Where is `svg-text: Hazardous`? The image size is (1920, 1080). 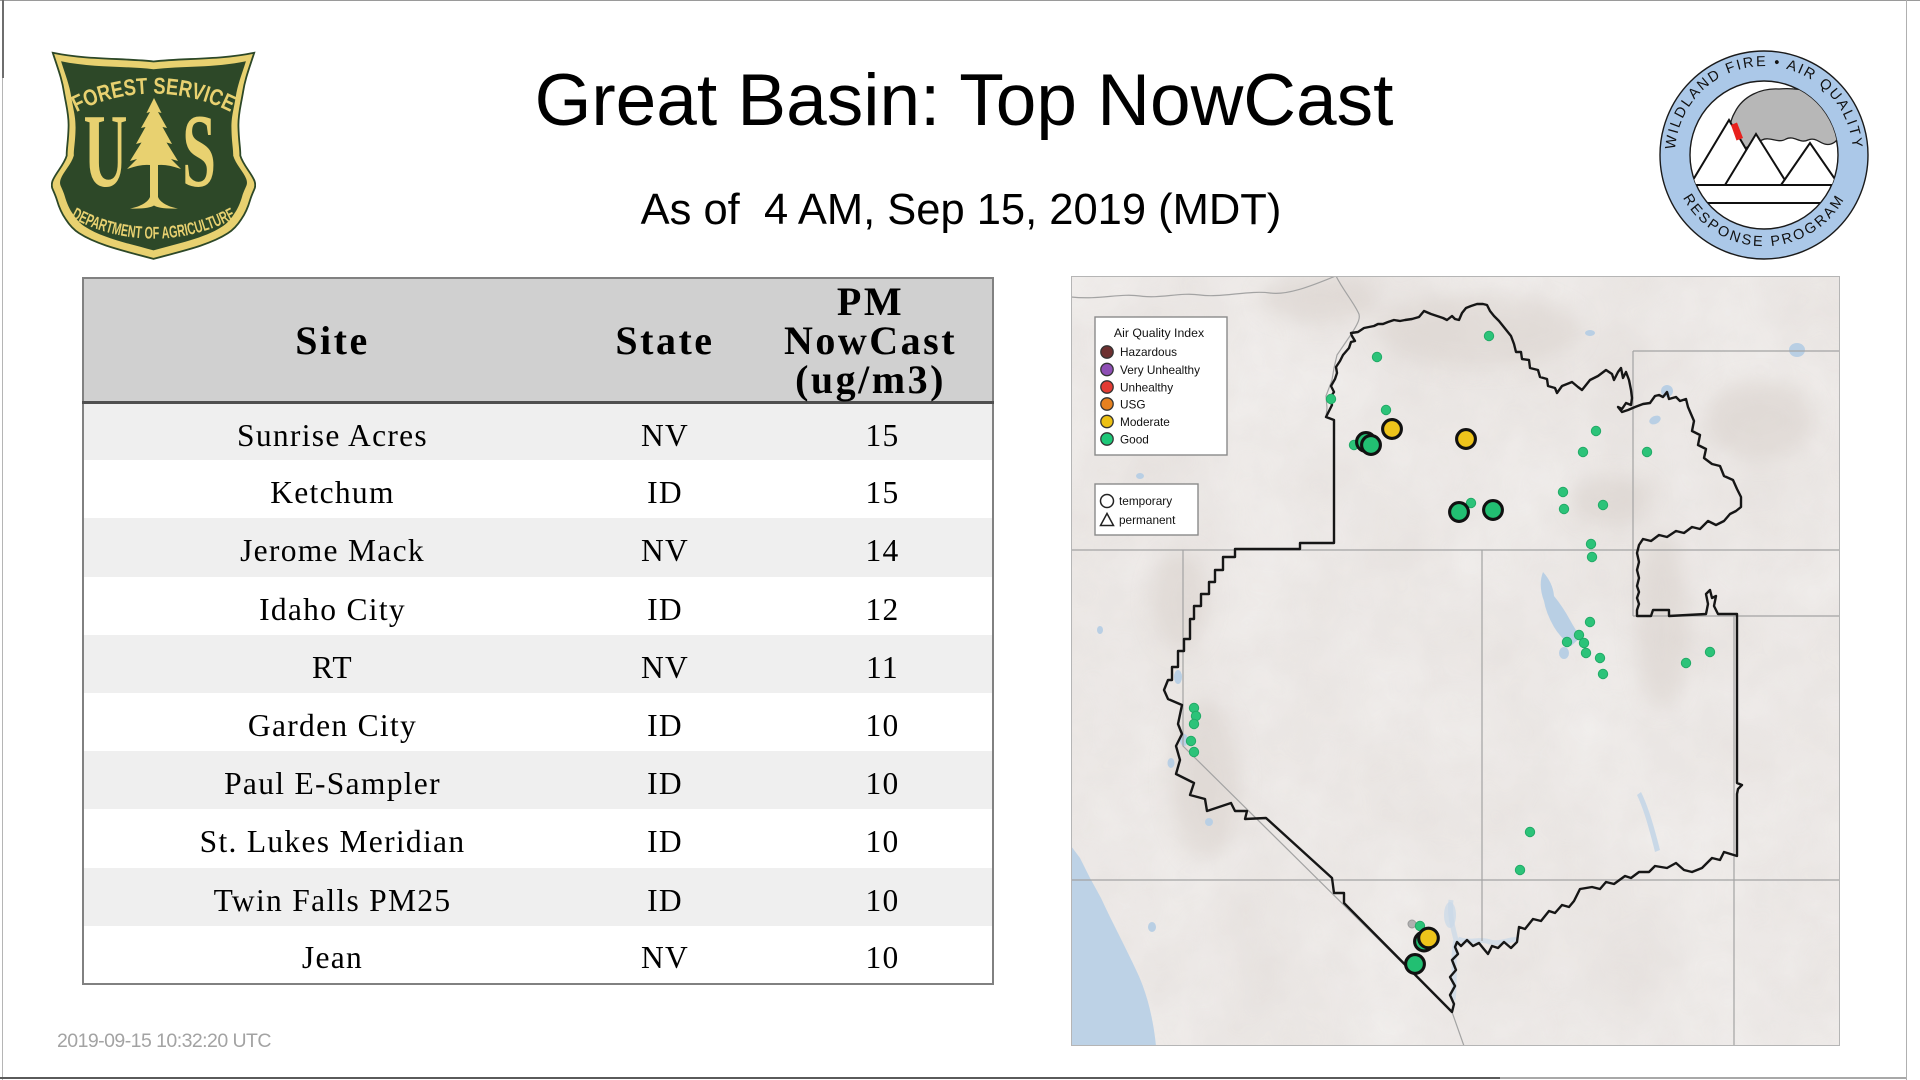 svg-text: Hazardous is located at coordinates (1148, 352).